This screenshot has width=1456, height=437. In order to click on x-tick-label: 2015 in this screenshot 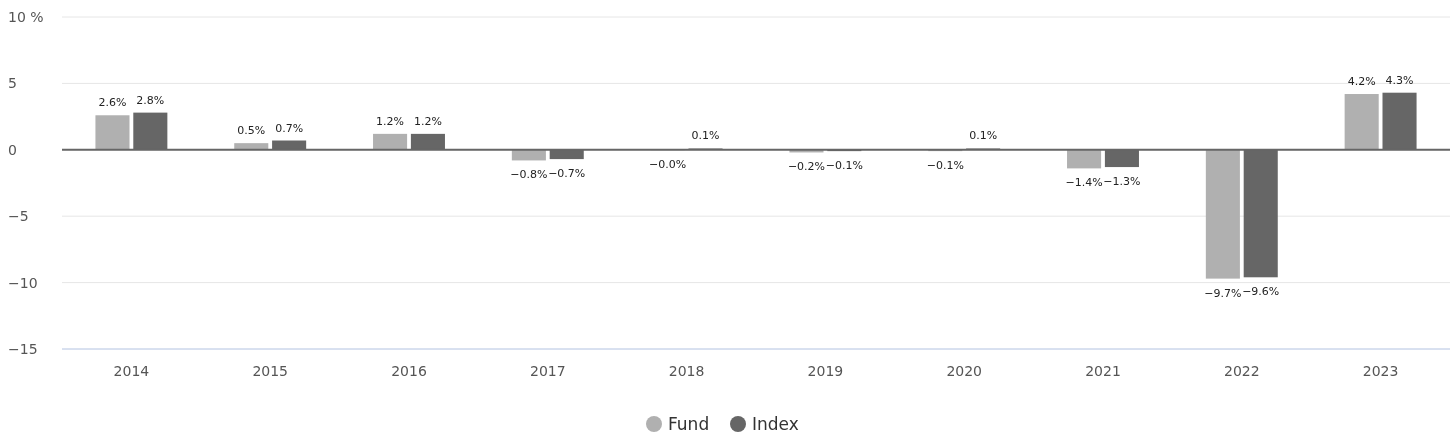, I will do `click(270, 371)`.